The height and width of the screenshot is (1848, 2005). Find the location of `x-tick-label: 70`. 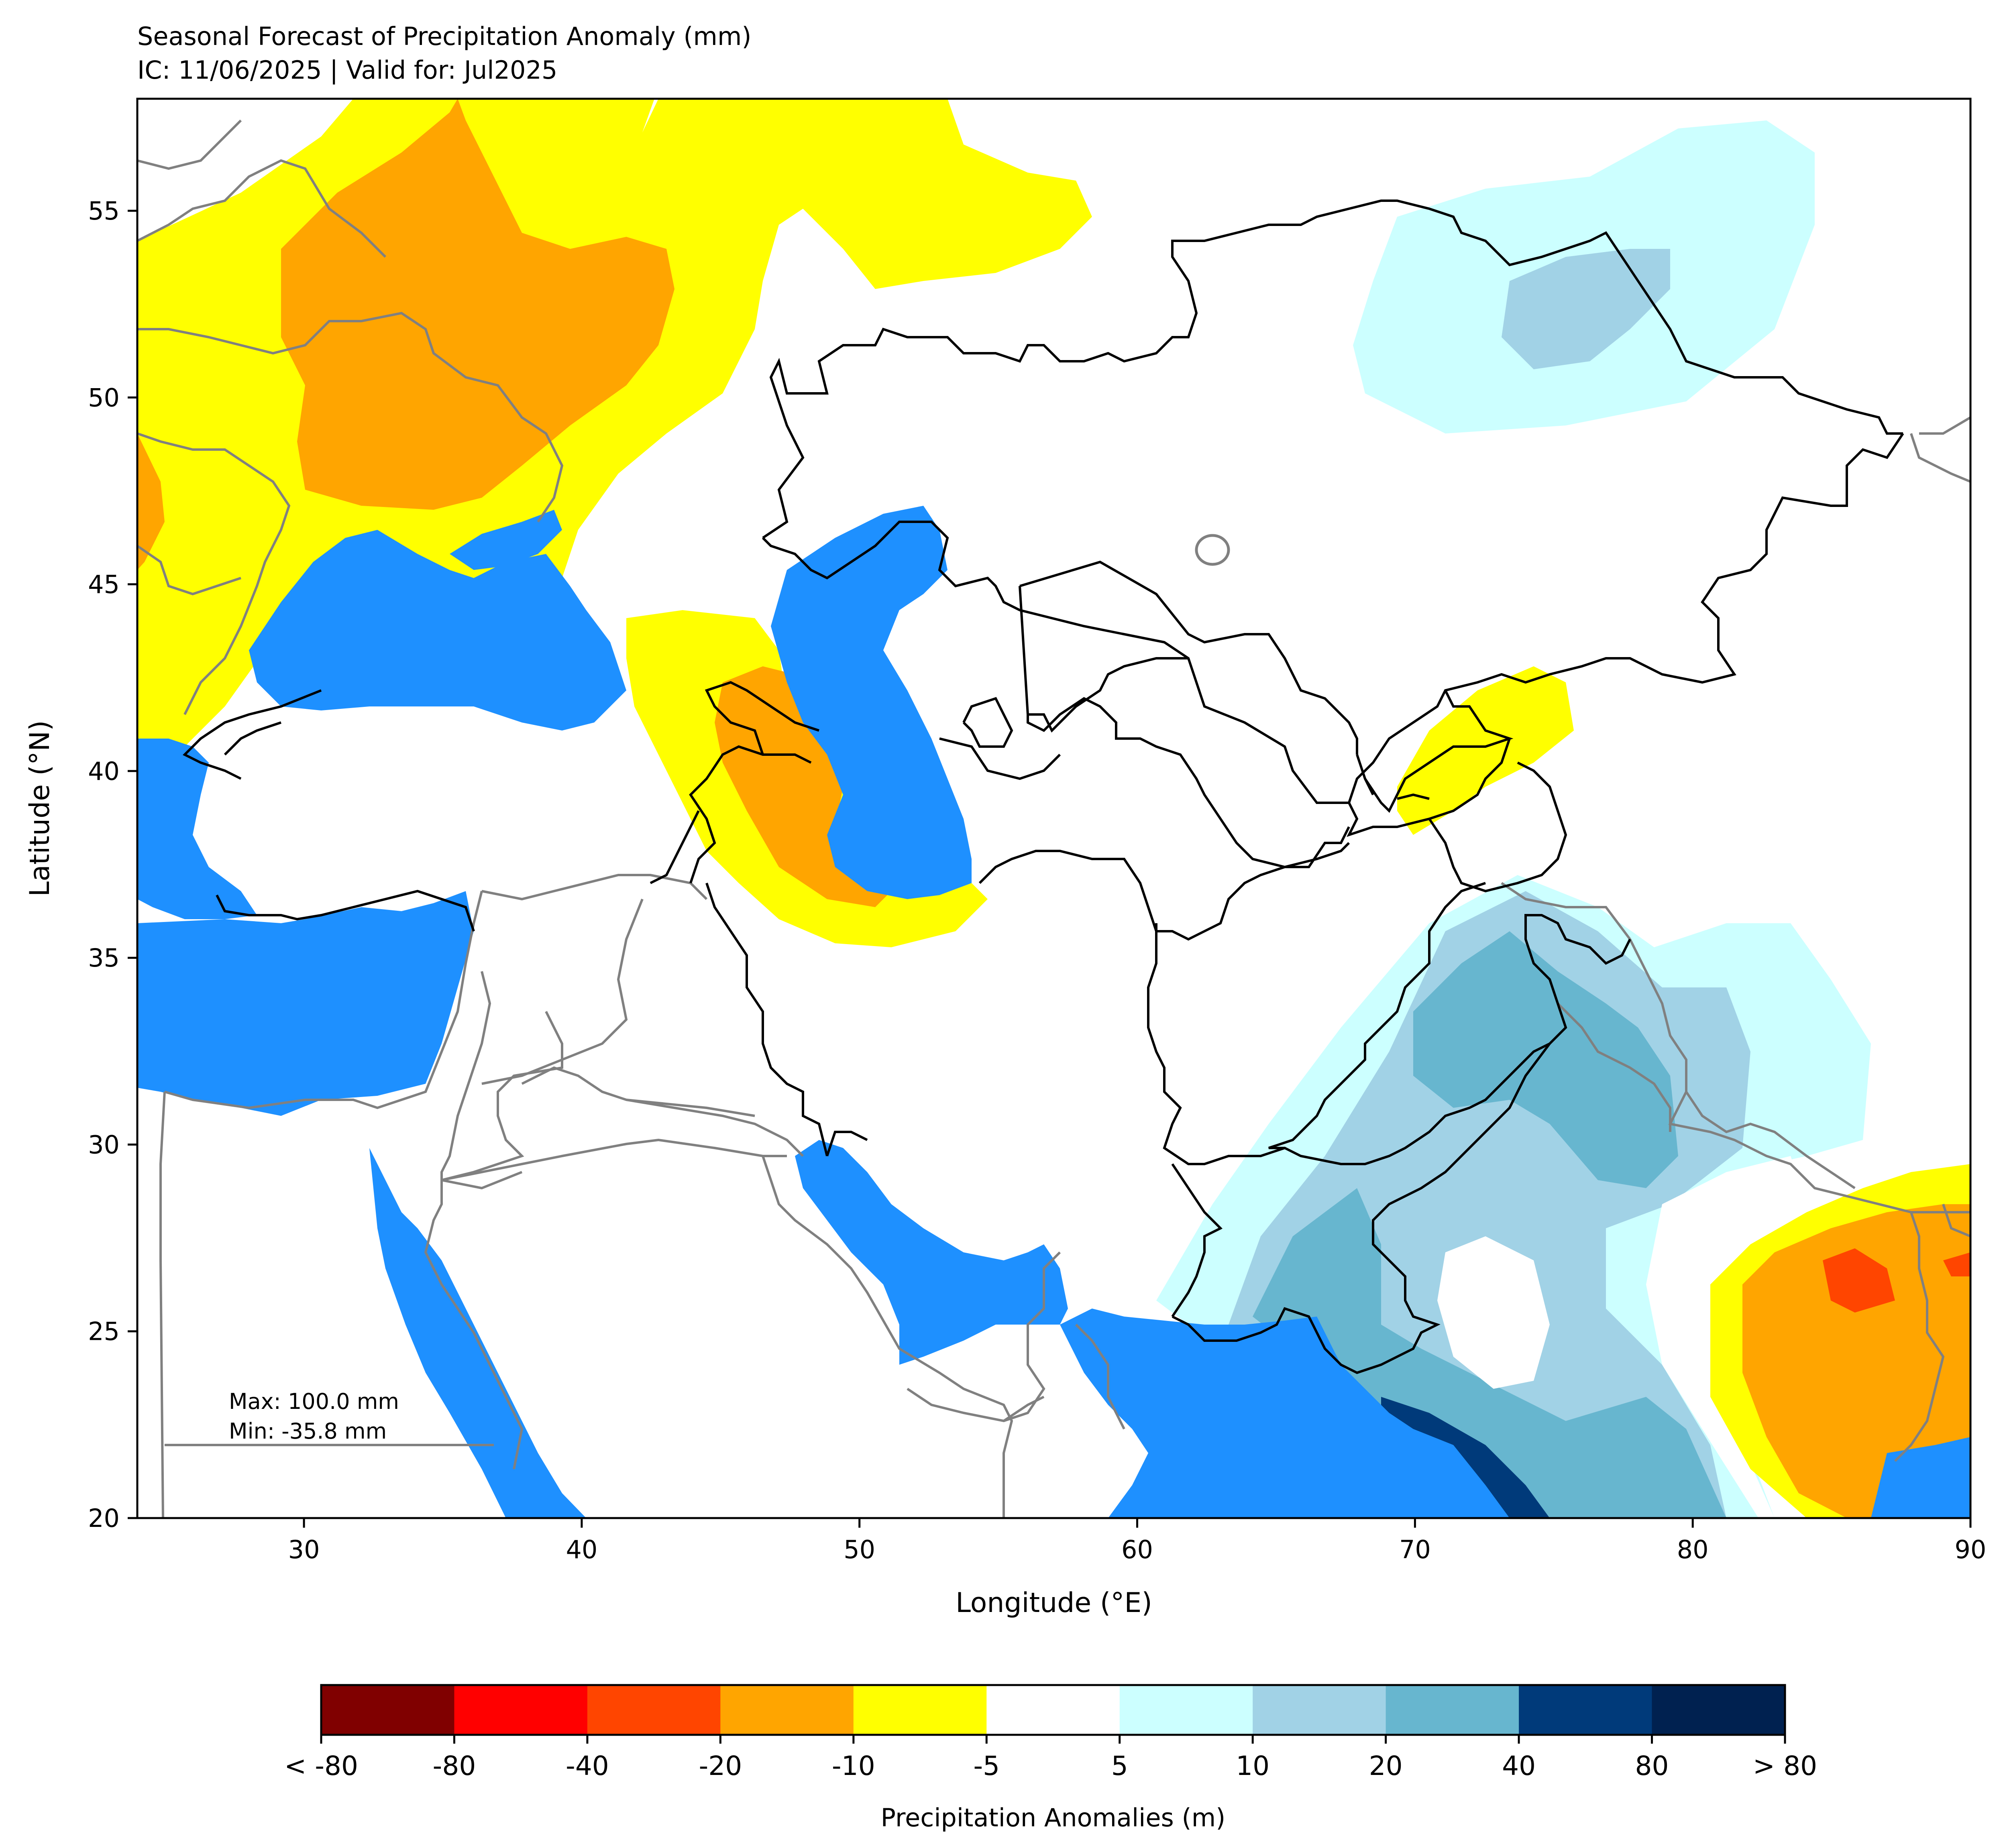

x-tick-label: 70 is located at coordinates (1415, 1549).